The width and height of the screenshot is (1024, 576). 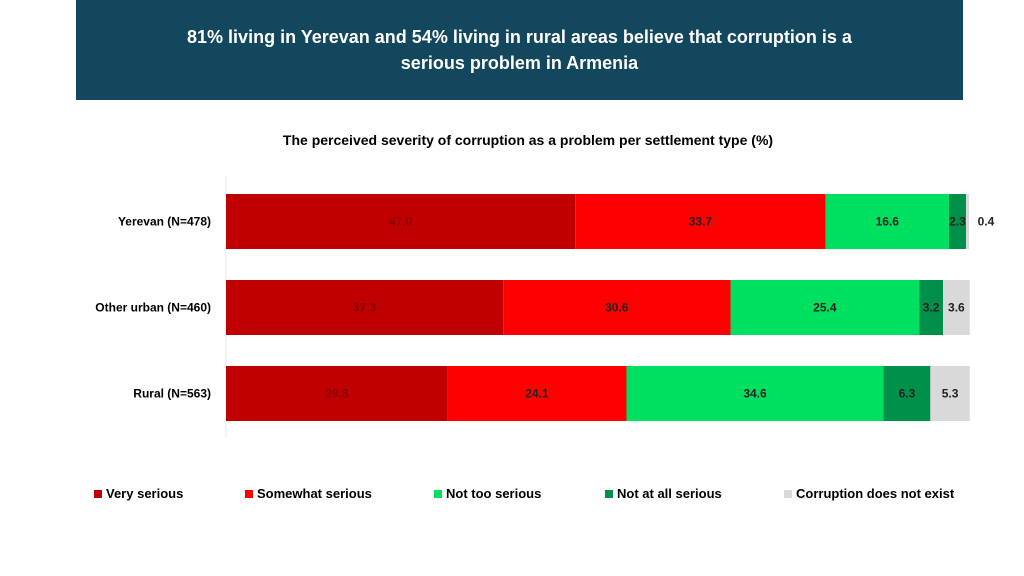 I want to click on data-label: 24.1, so click(x=537, y=394).